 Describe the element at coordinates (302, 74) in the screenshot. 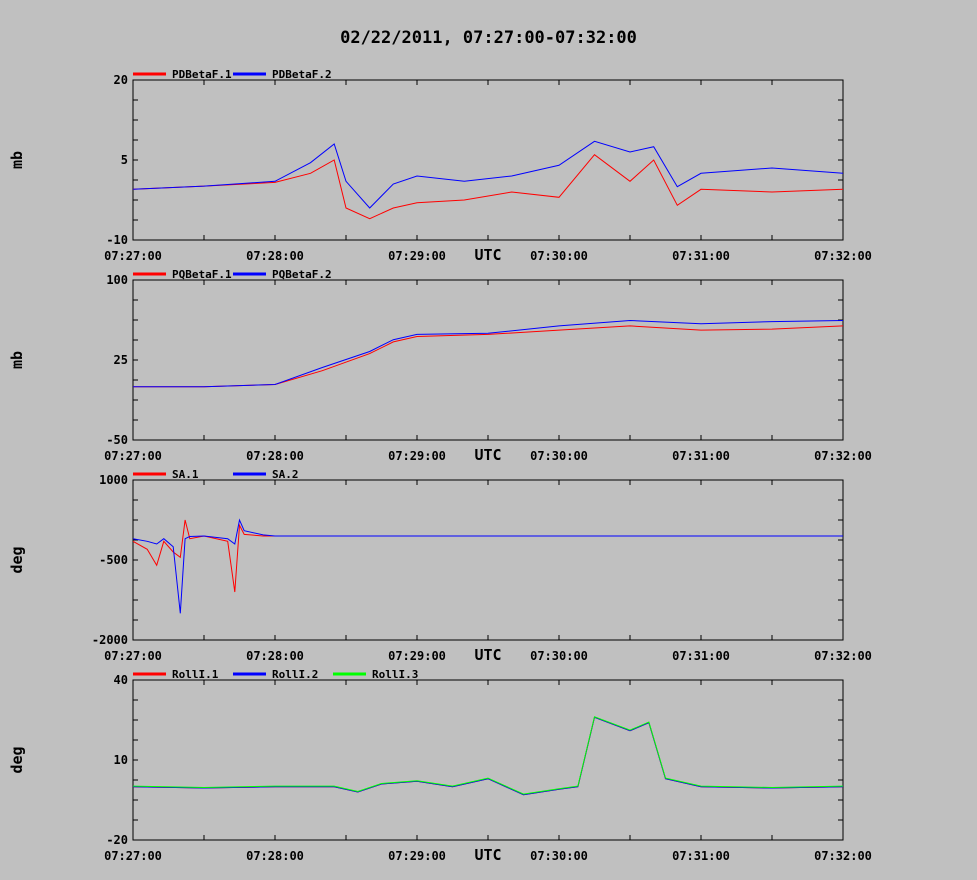

I see `legend-label: PDBetaF.2` at that location.